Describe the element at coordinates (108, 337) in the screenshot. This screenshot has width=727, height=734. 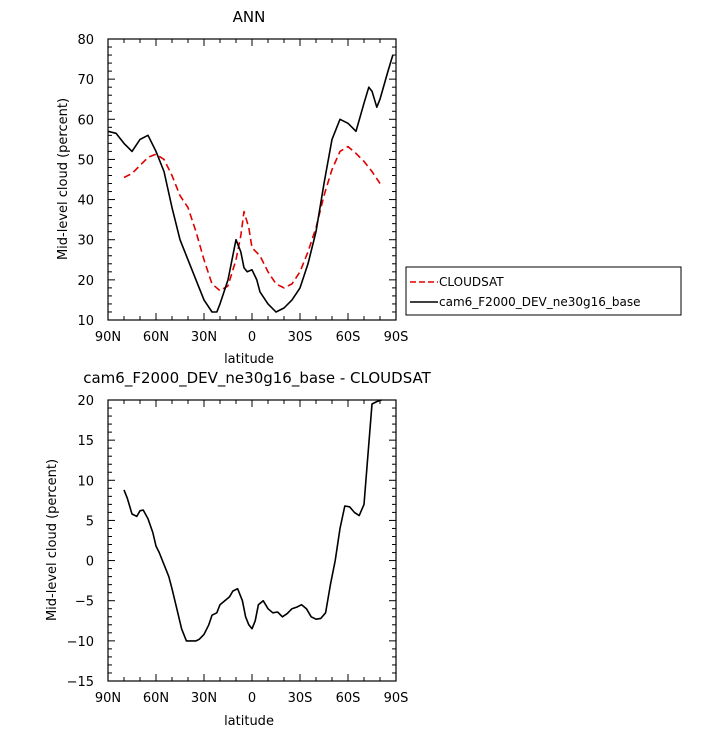
I see `top-x-tick-label: 90N` at that location.